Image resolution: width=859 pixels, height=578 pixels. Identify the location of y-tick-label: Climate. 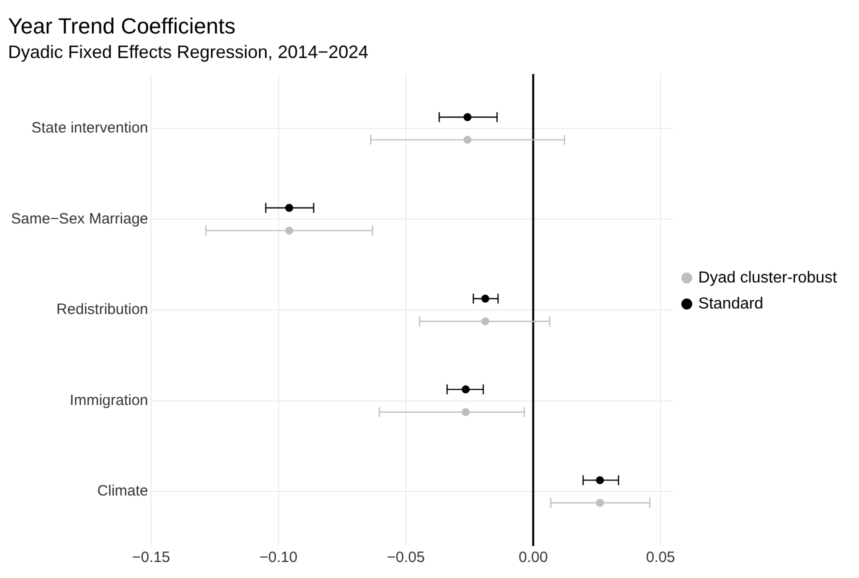
(122, 491).